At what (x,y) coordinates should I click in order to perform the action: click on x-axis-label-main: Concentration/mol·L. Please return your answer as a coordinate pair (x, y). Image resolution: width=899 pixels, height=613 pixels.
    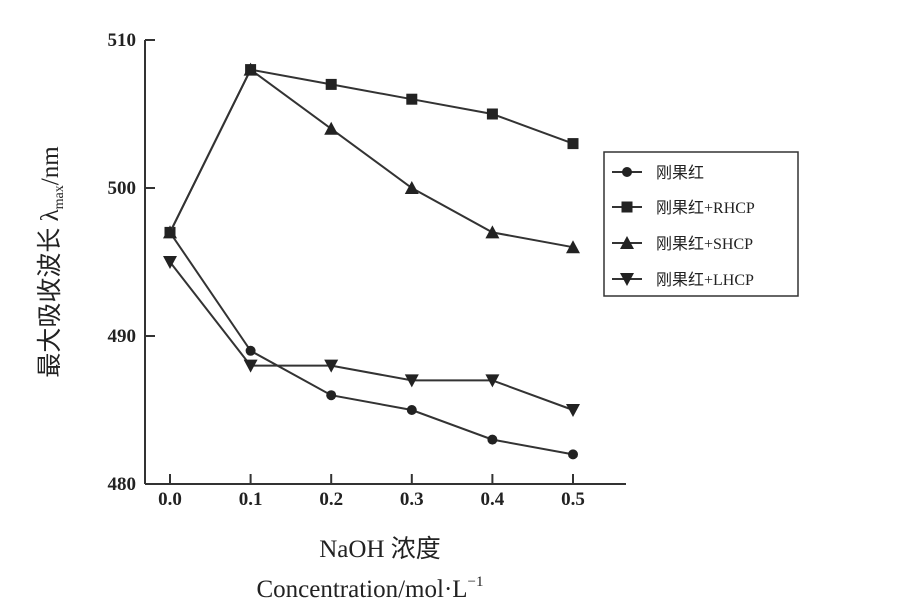
    Looking at the image, I should click on (361, 589).